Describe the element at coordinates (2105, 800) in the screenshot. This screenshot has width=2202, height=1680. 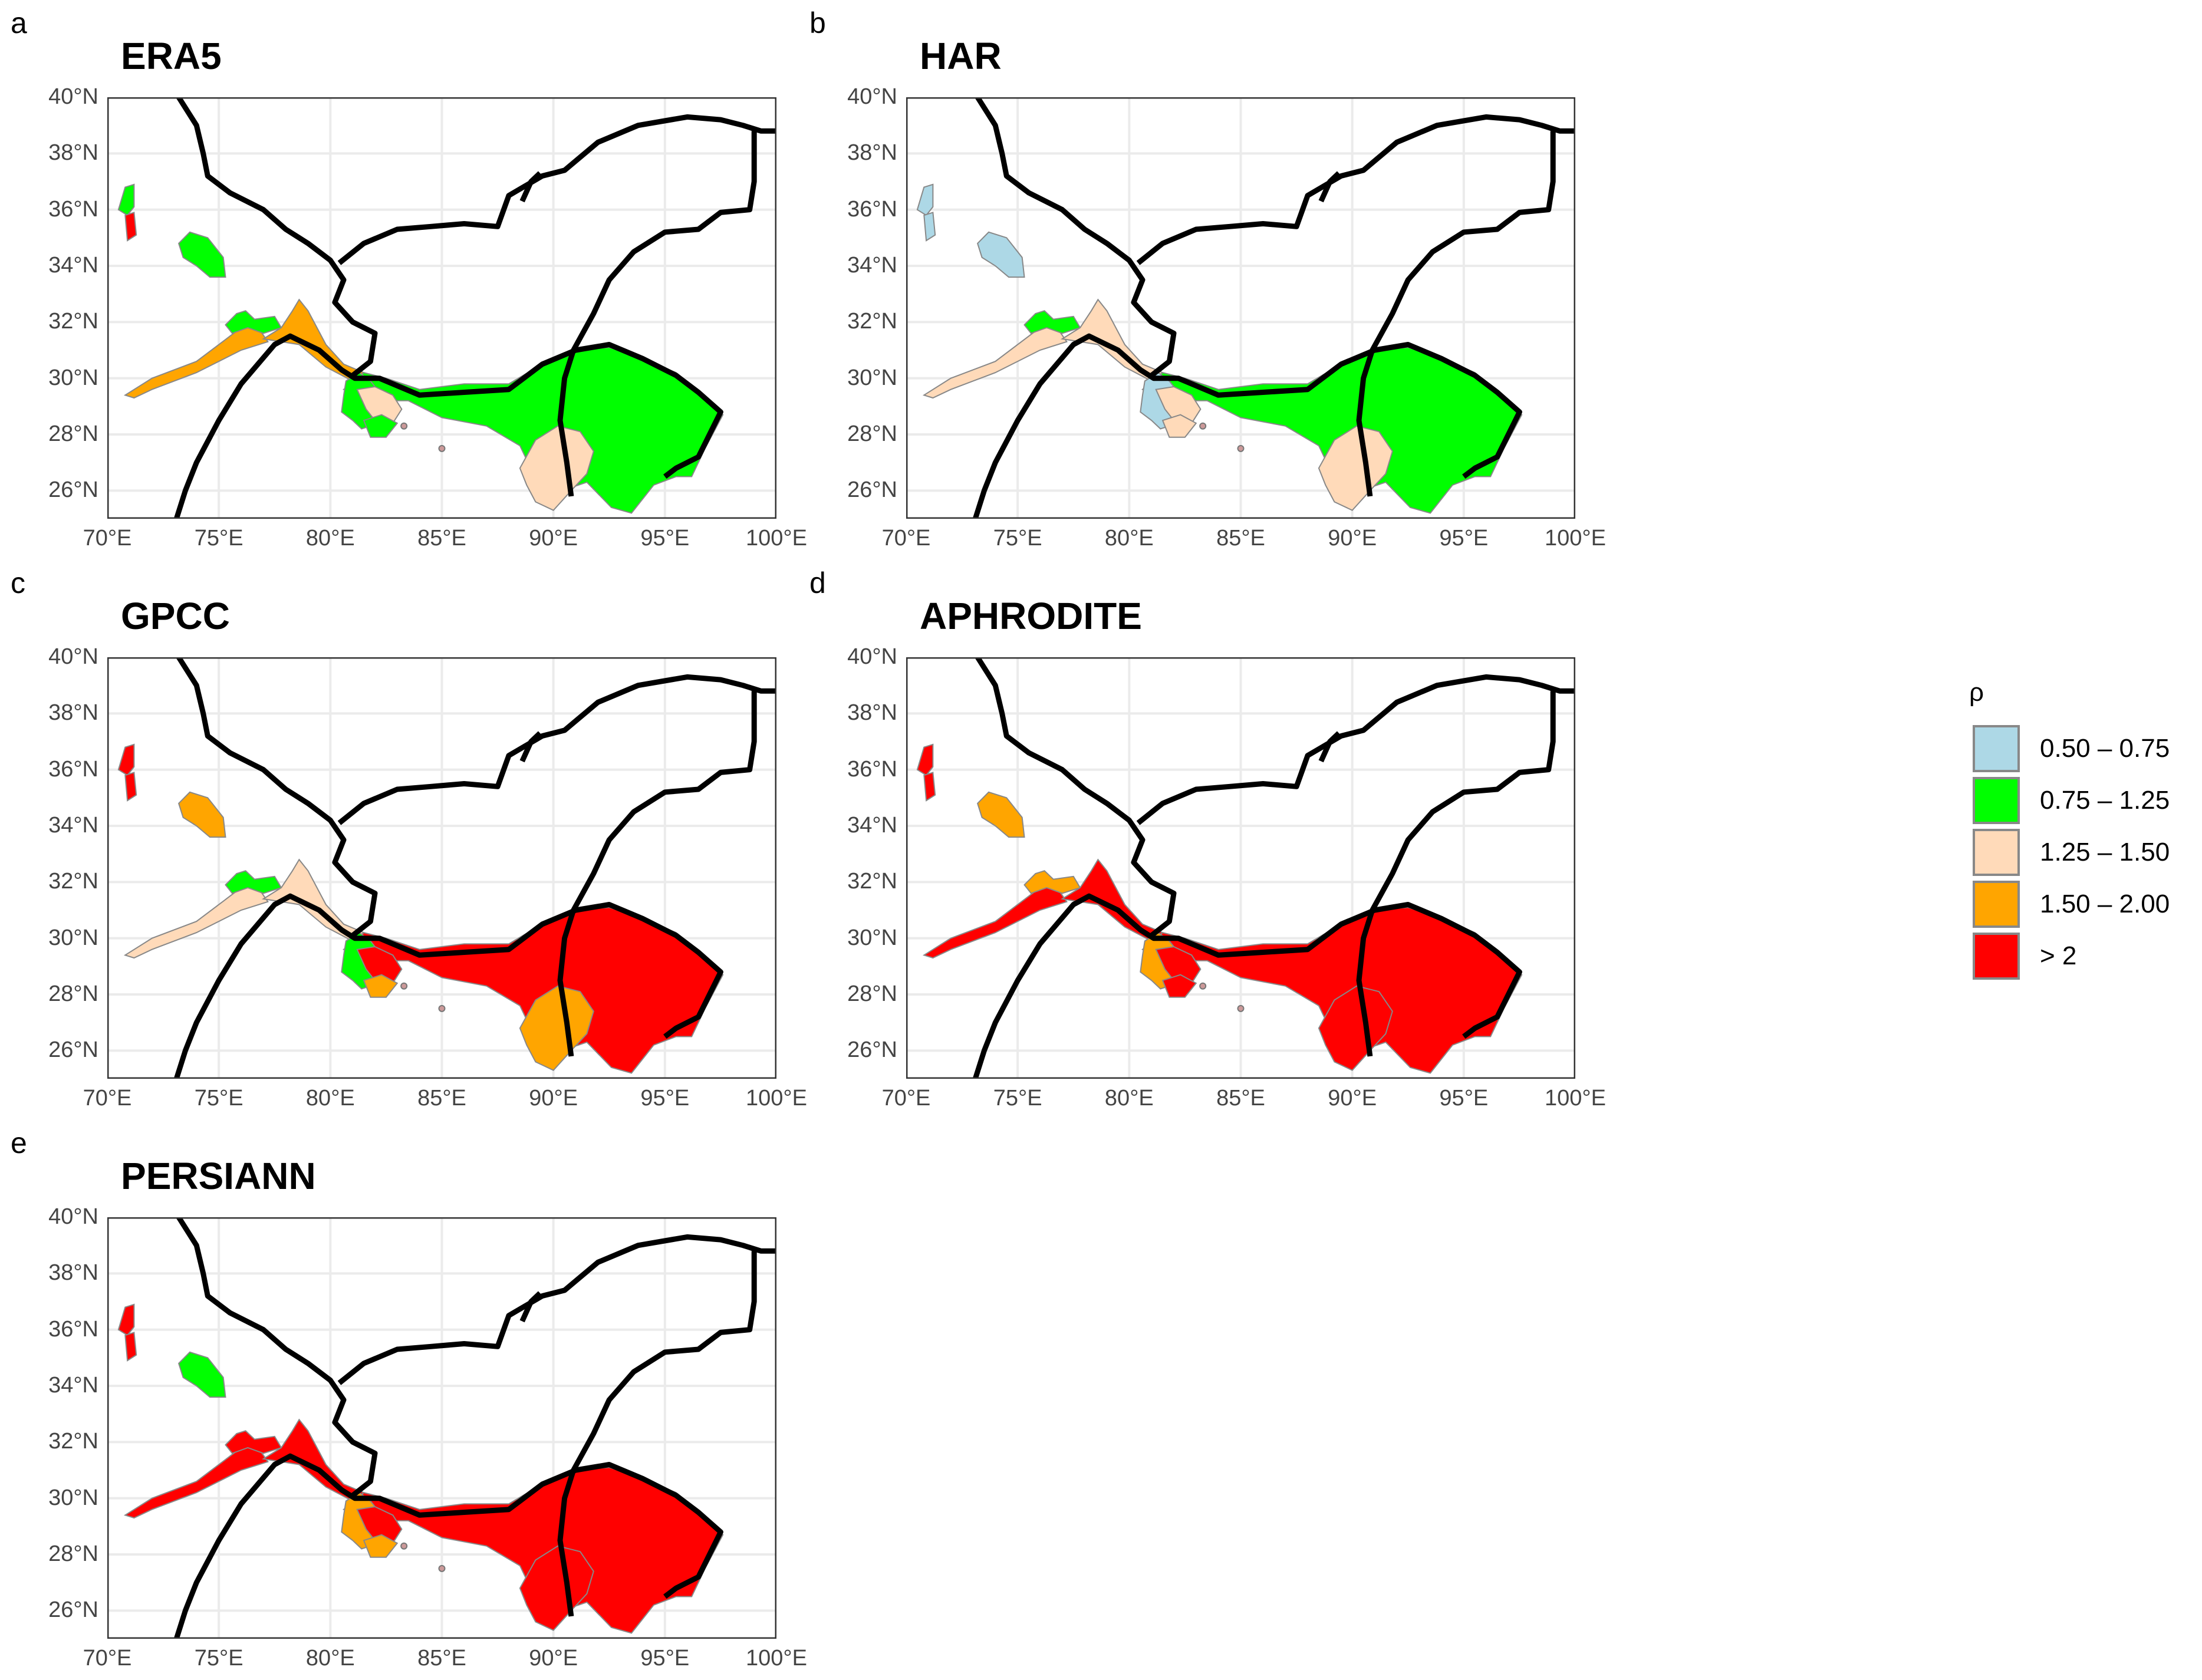
I see `legend-label: 0.75 – 1.25` at that location.